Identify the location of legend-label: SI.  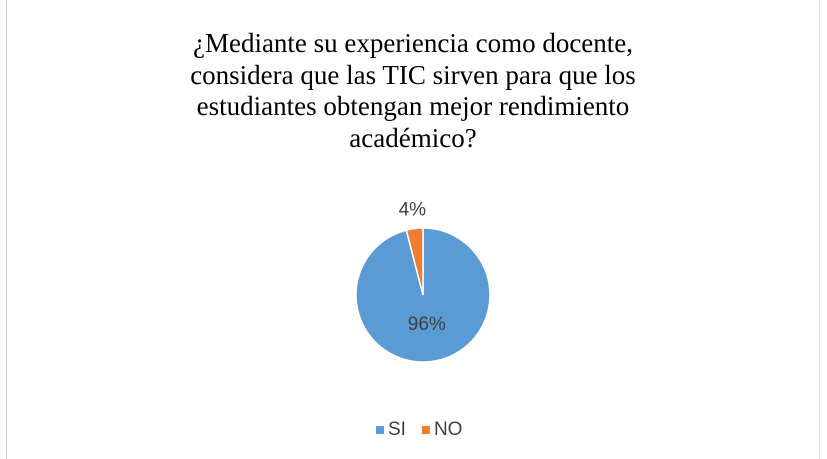
(397, 429).